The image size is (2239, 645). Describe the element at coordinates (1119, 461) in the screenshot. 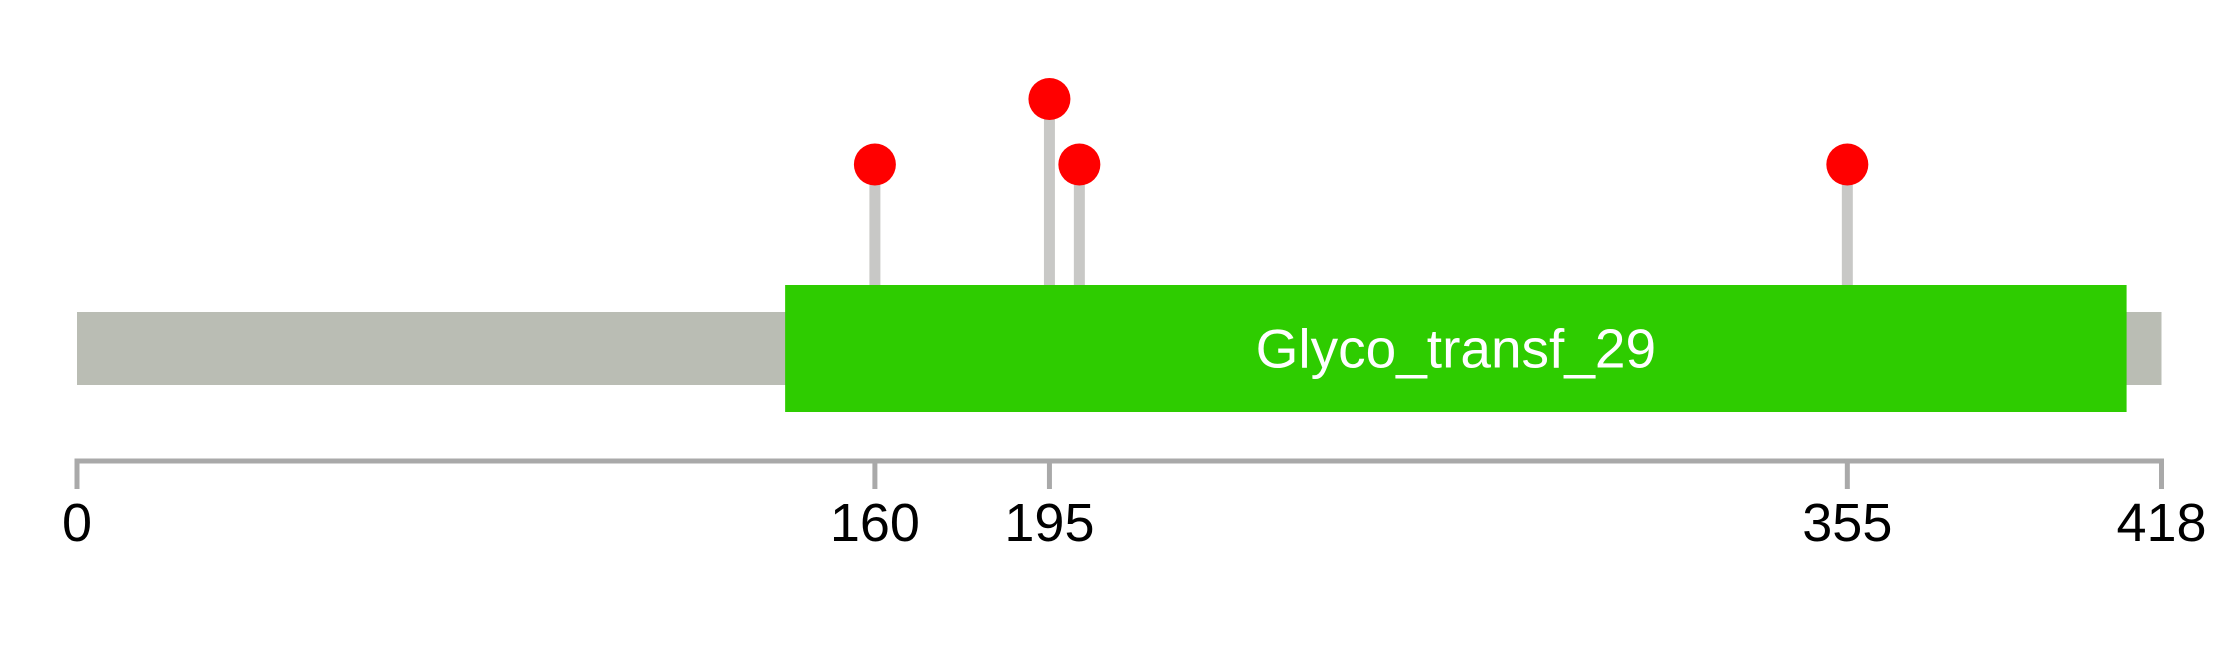

I see `x-axis-line` at that location.